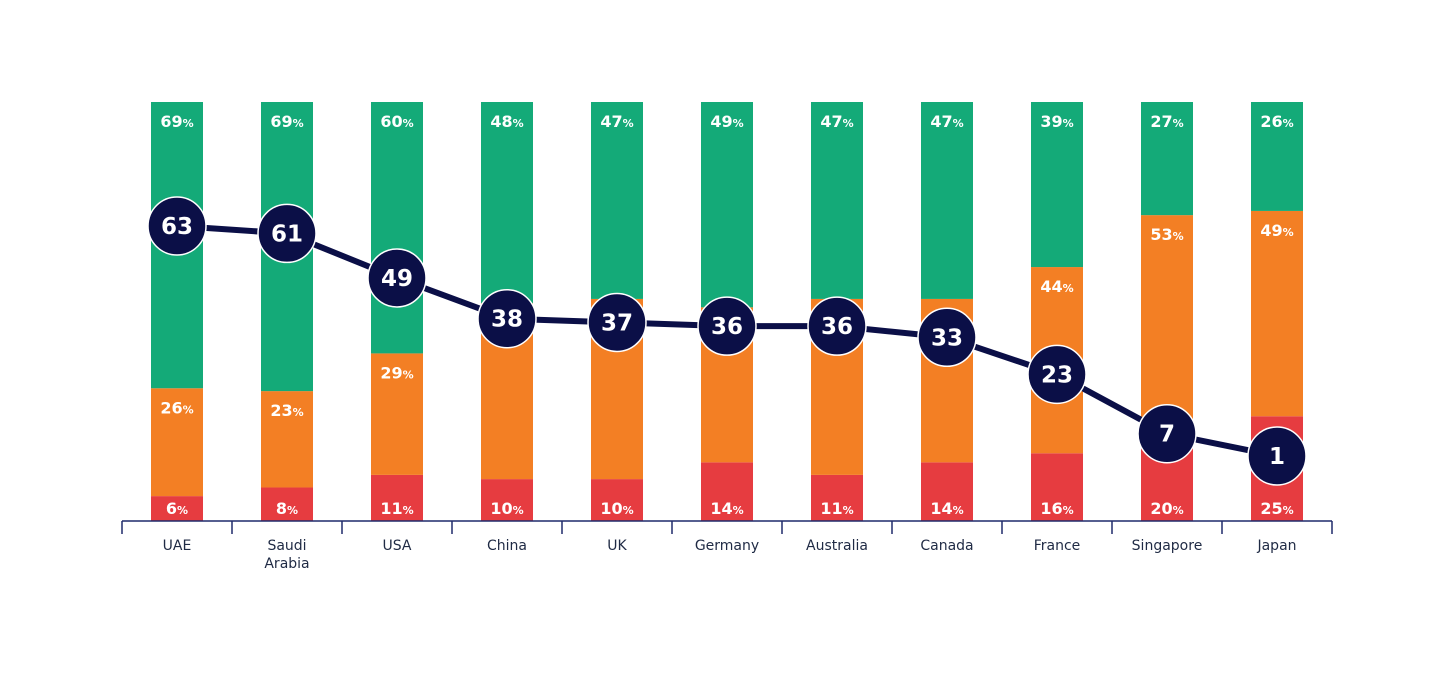 This screenshot has height=700, width=1440. What do you see at coordinates (836, 508) in the screenshot?
I see `data-label-australia-0: 11%` at bounding box center [836, 508].